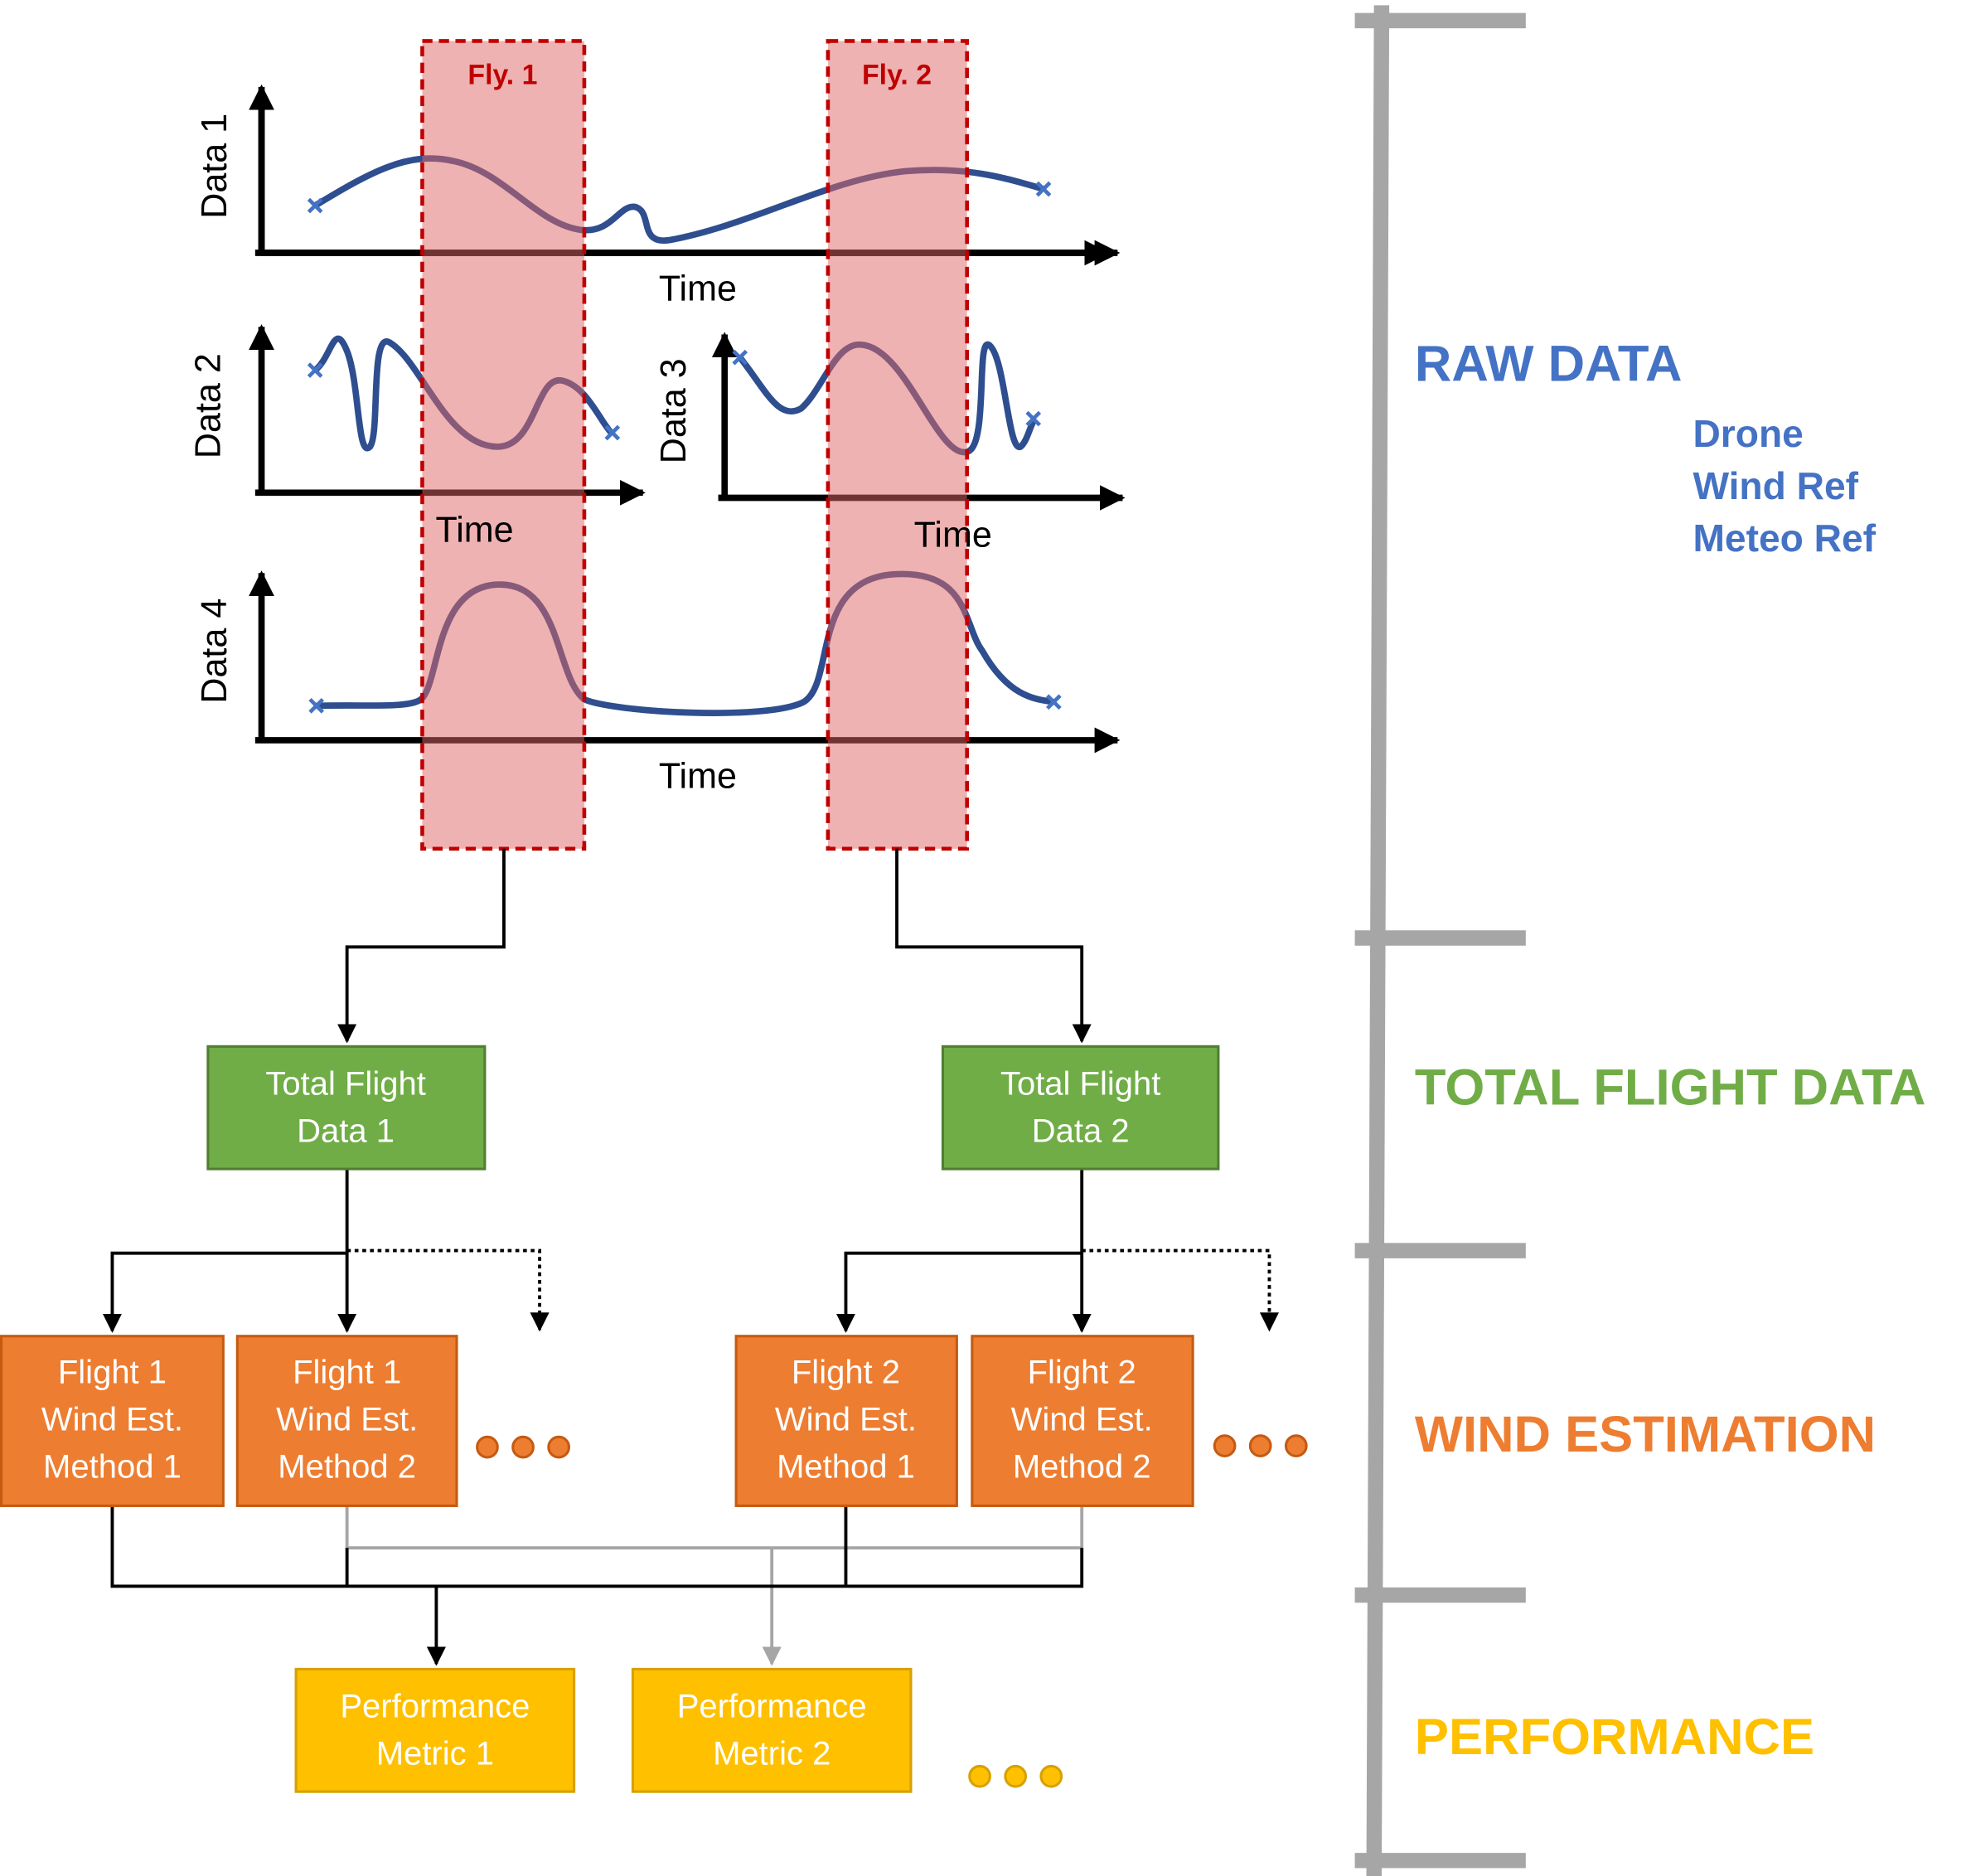 The image size is (1971, 1876). Describe the element at coordinates (674, 410) in the screenshot. I see `y-label: Data 3` at that location.